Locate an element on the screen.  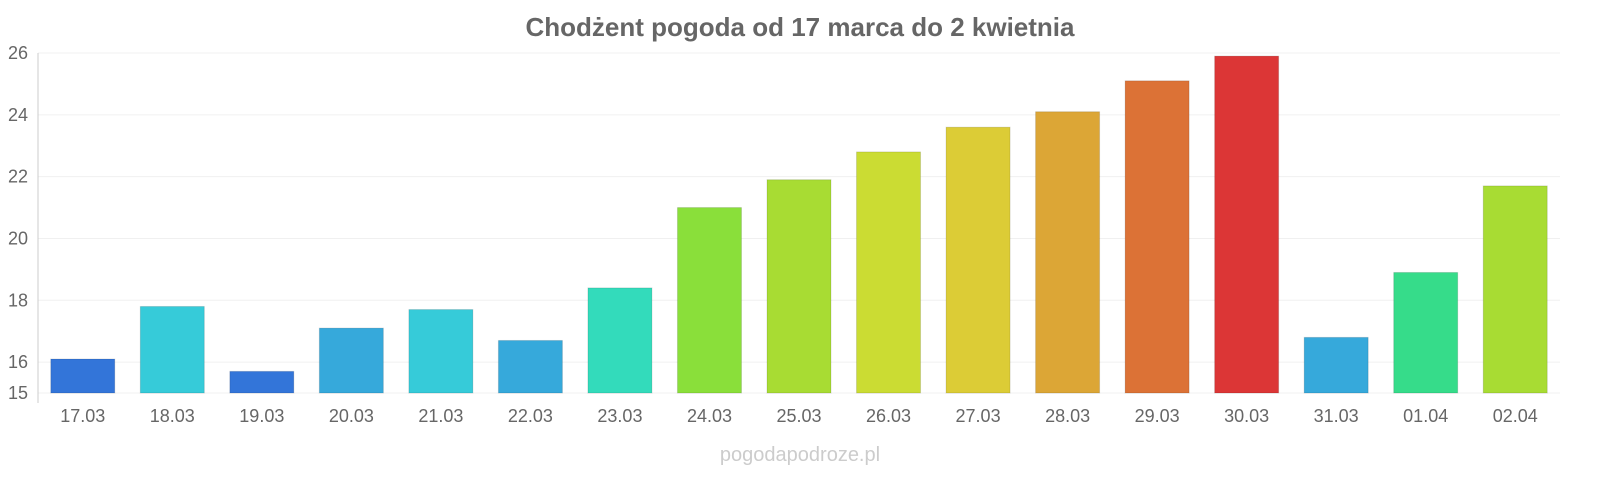
x-tick-label: 22.03 is located at coordinates (530, 416).